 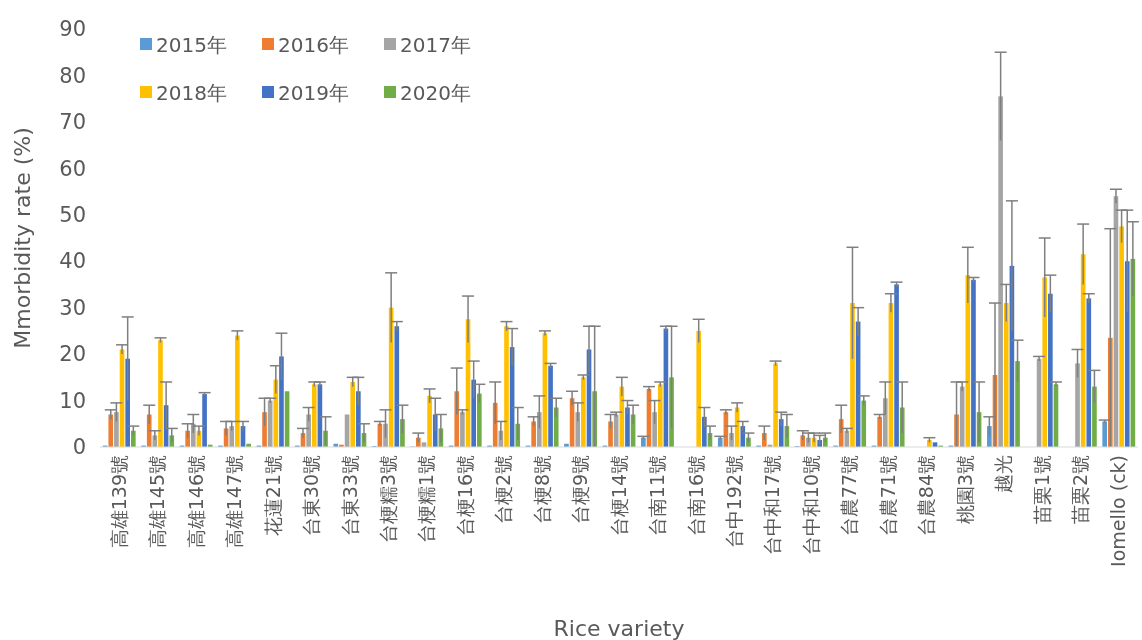 What do you see at coordinates (810, 505) in the screenshot?
I see `x-tick-label: 台中和10號` at bounding box center [810, 505].